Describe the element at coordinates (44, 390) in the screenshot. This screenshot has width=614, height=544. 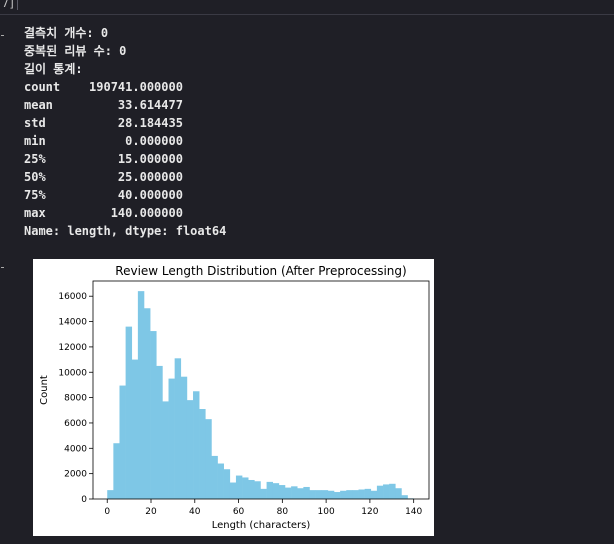
I see `y-axis-label: Count` at that location.